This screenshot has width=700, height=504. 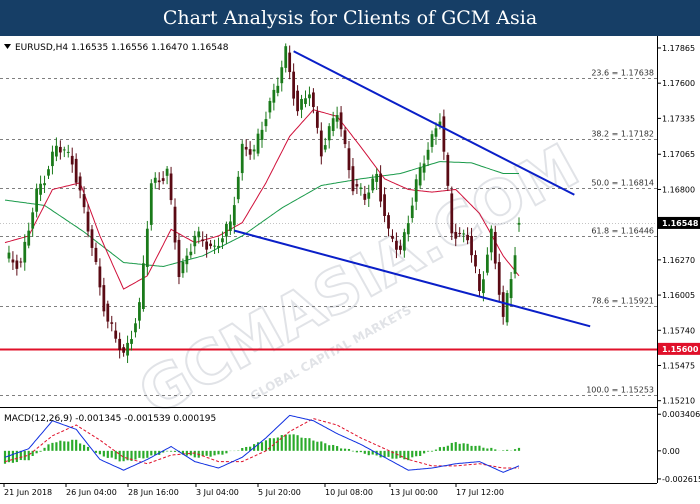 I want to click on macd-axis-label: 0.00, so click(x=671, y=451).